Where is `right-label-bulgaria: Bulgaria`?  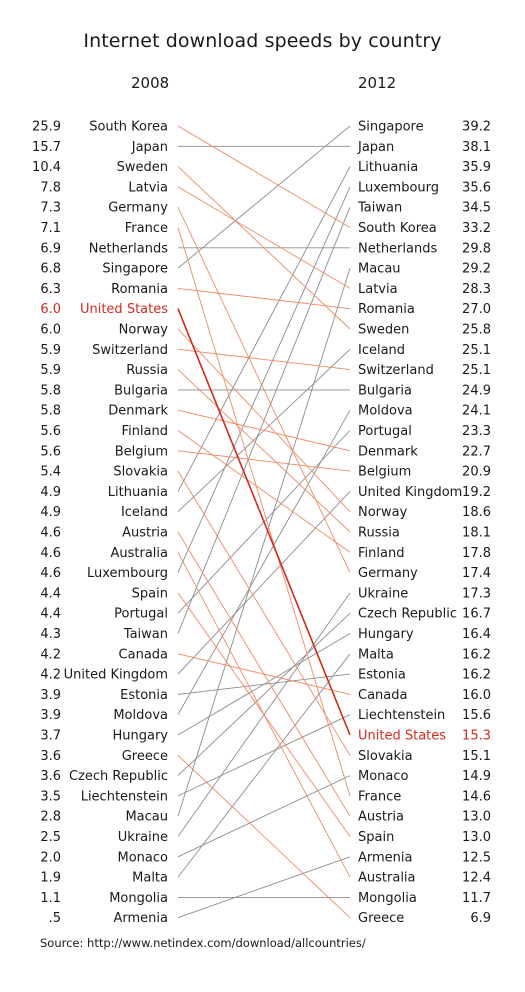 right-label-bulgaria: Bulgaria is located at coordinates (385, 390).